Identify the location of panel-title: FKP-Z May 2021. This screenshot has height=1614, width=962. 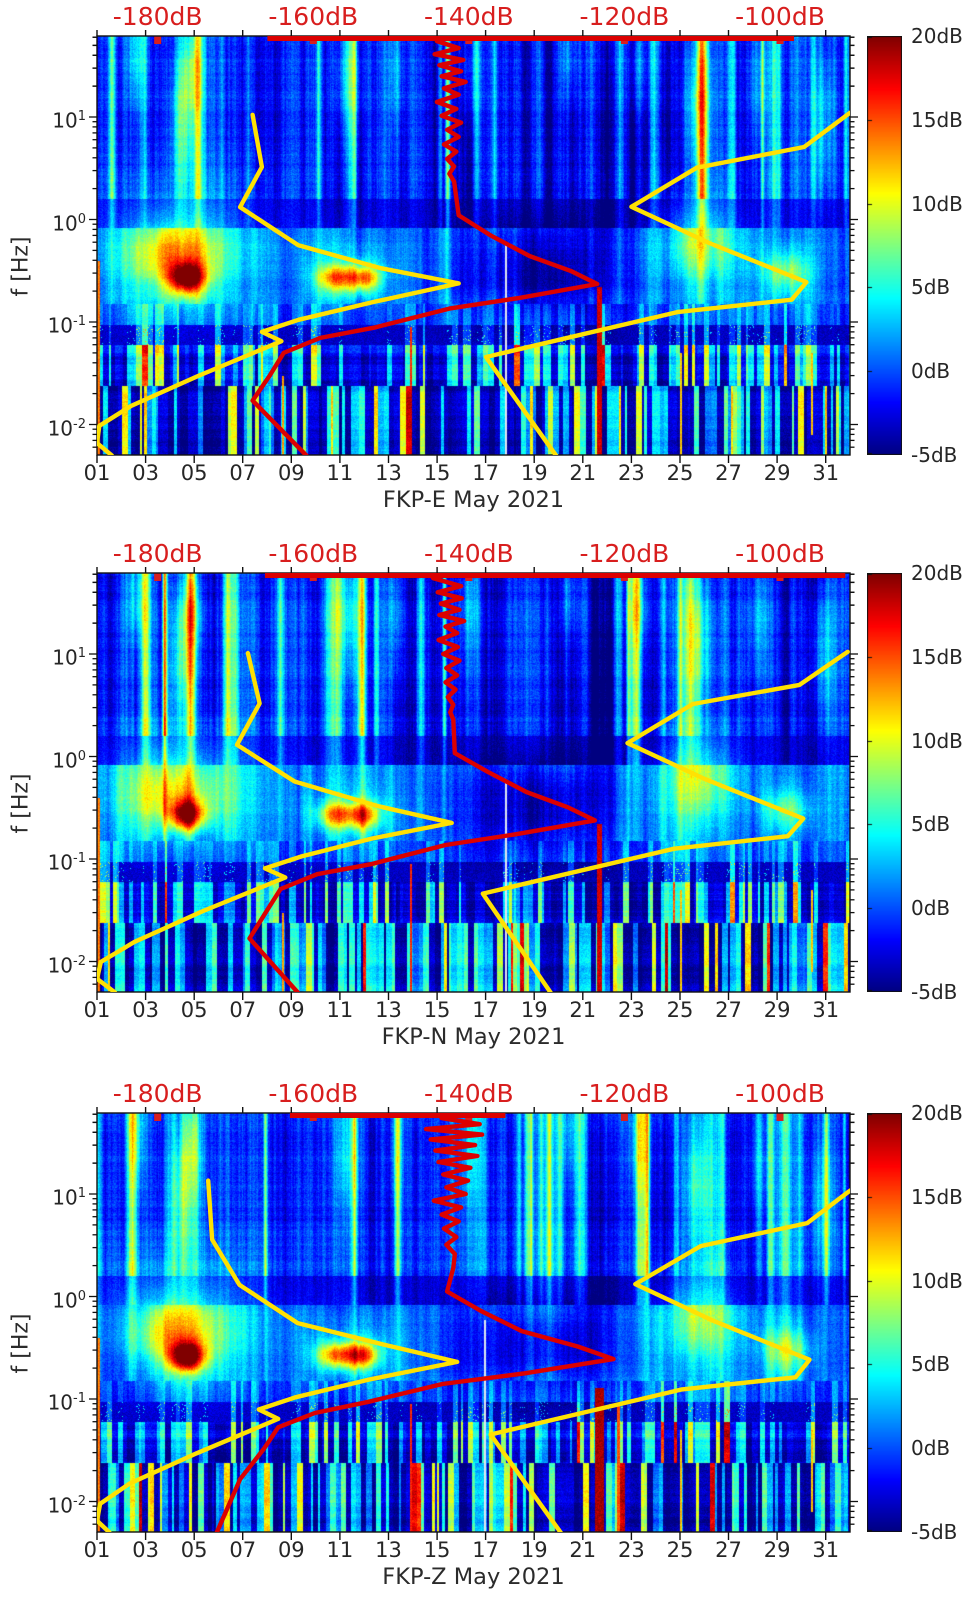
(473, 1577).